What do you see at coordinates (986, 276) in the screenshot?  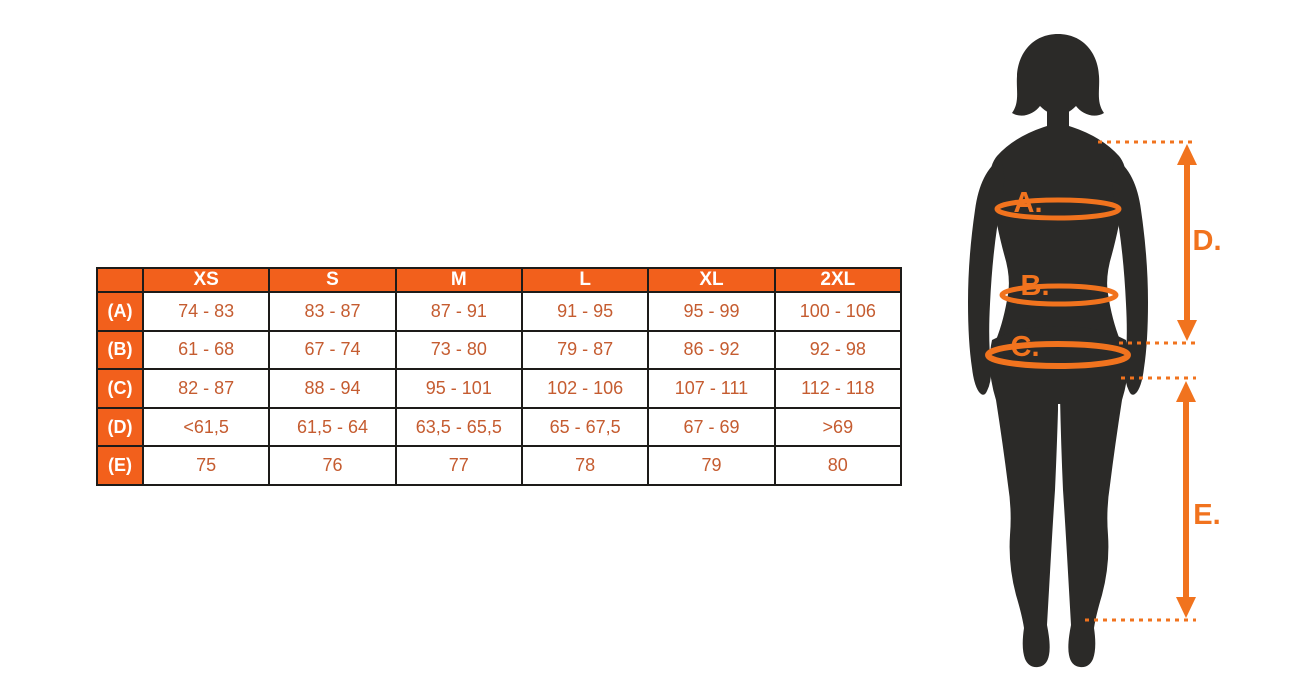 I see `left-arm-shape` at bounding box center [986, 276].